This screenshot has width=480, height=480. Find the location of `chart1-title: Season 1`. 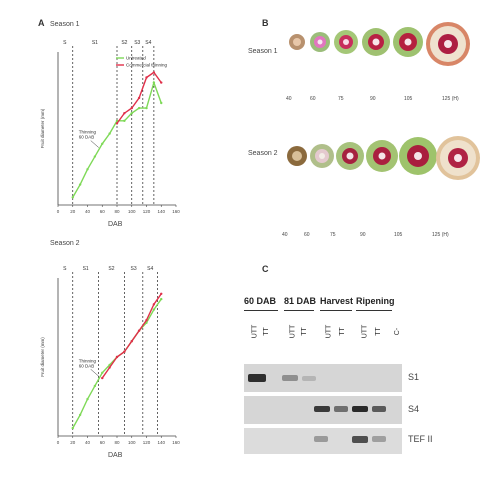

chart1-title: Season 1 is located at coordinates (65, 24).